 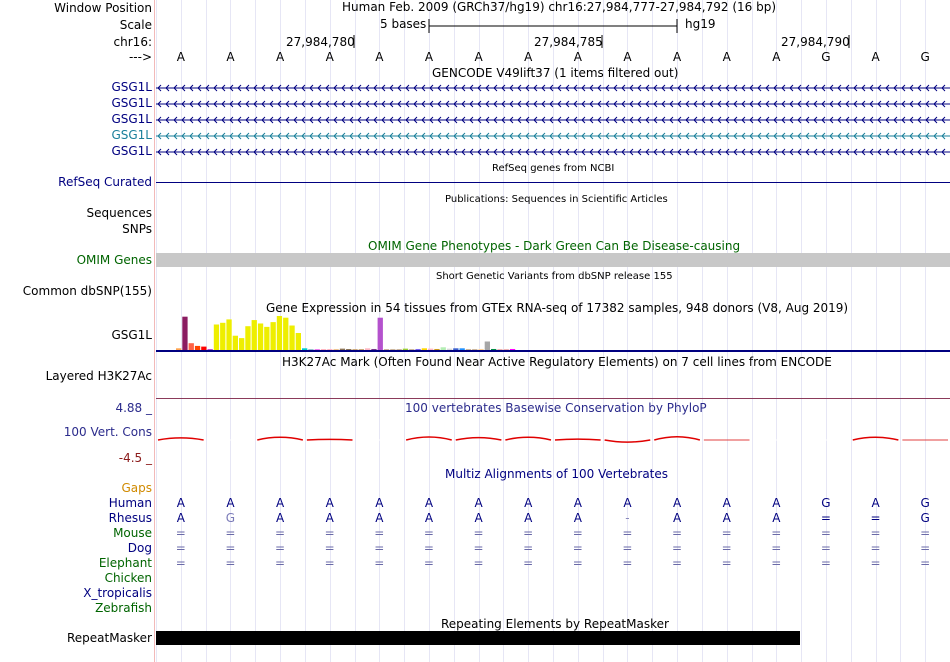 What do you see at coordinates (553, 334) in the screenshot?
I see `gtex-chart` at bounding box center [553, 334].